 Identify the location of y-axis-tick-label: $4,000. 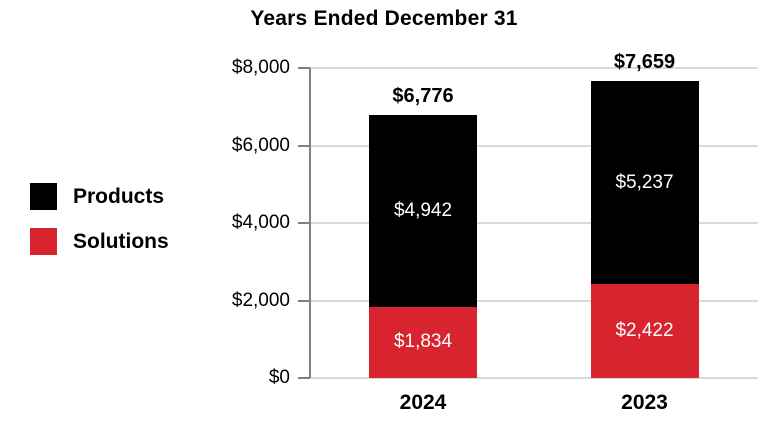
(260, 222).